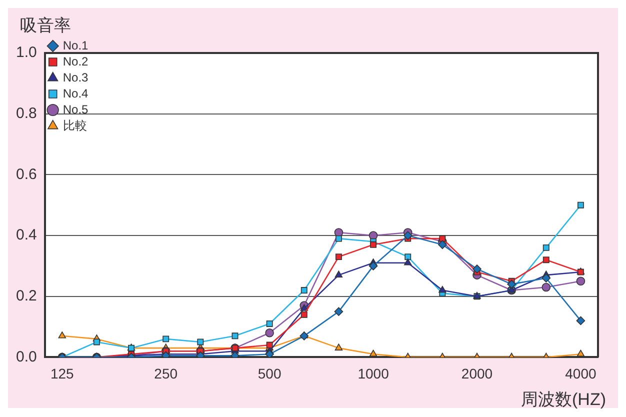 The image size is (626, 417). What do you see at coordinates (270, 373) in the screenshot?
I see `x-tick-label: 500` at bounding box center [270, 373].